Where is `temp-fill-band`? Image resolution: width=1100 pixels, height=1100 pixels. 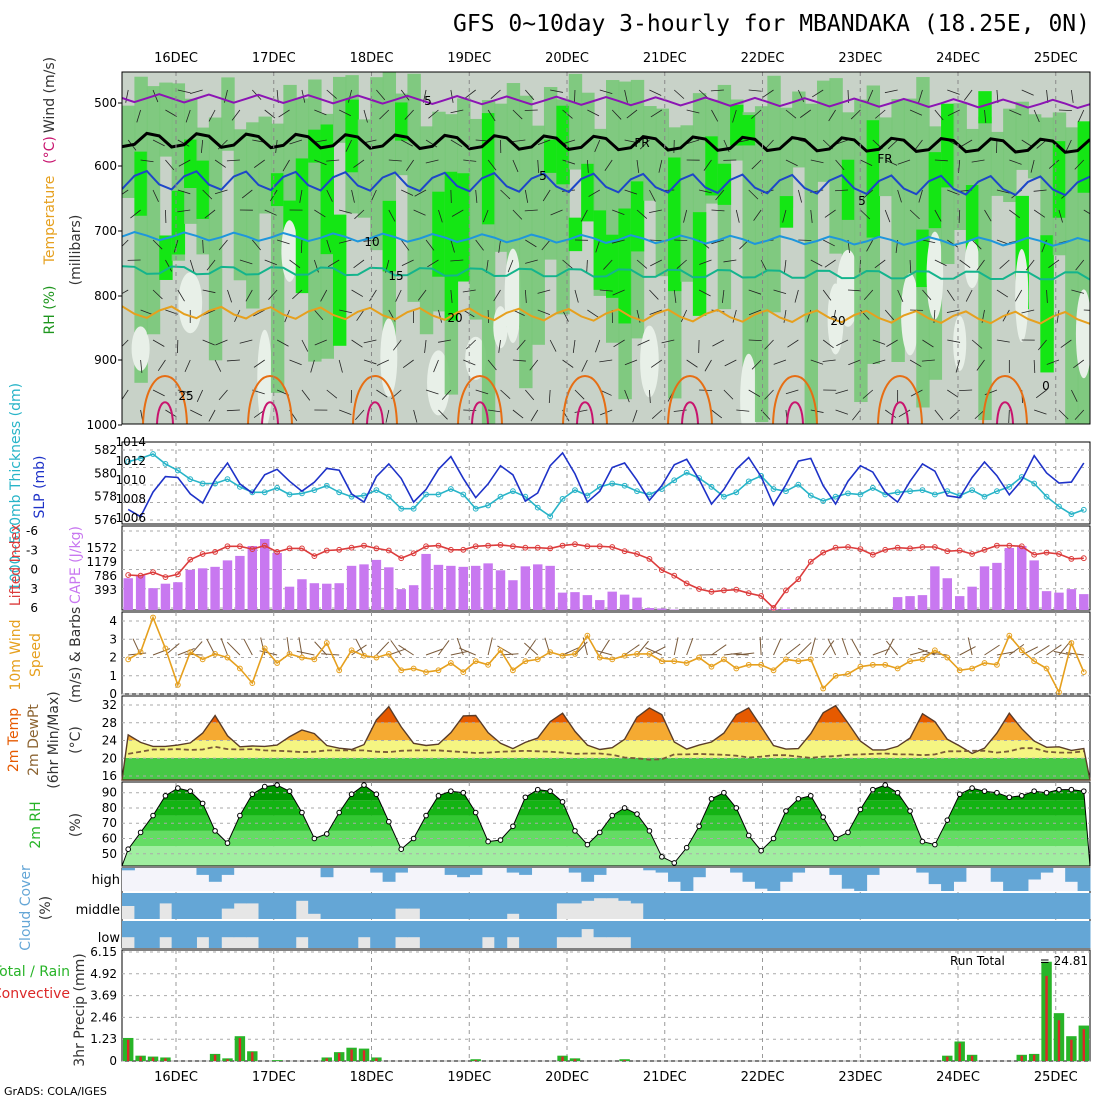 temp-fill-band is located at coordinates (606, 768).